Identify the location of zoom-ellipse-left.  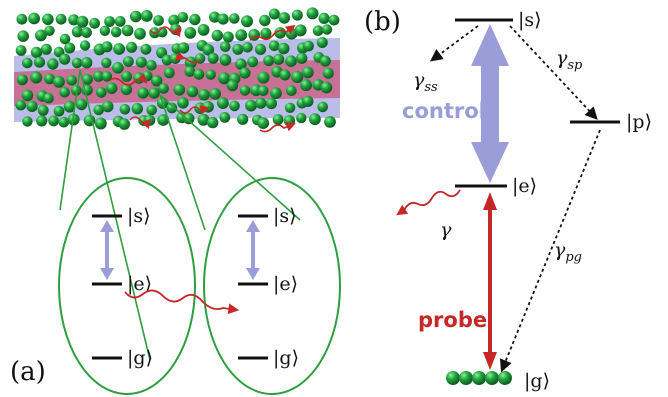
(127, 286).